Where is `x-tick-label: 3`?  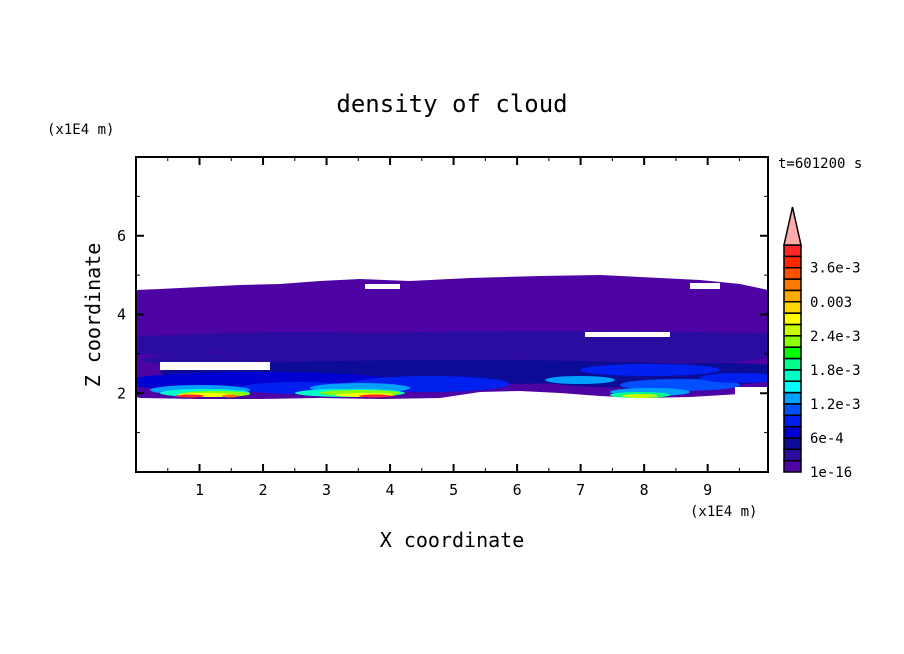
x-tick-label: 3 is located at coordinates (326, 490).